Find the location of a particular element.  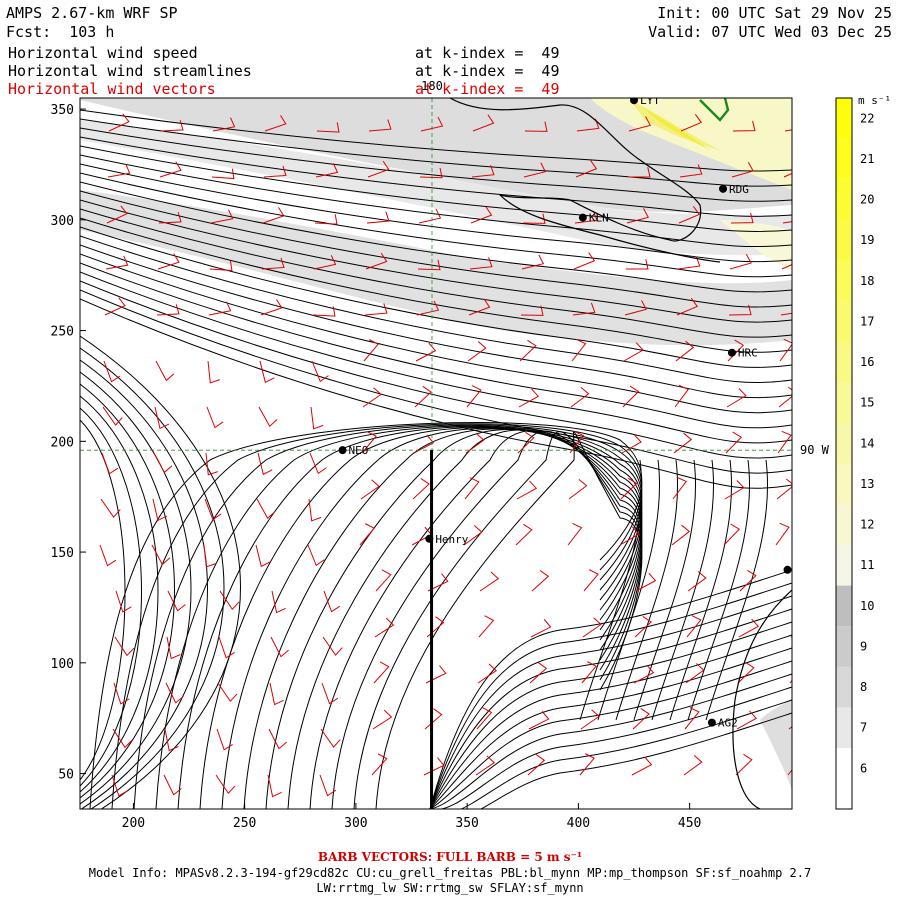

station-label: NEO is located at coordinates (359, 450).